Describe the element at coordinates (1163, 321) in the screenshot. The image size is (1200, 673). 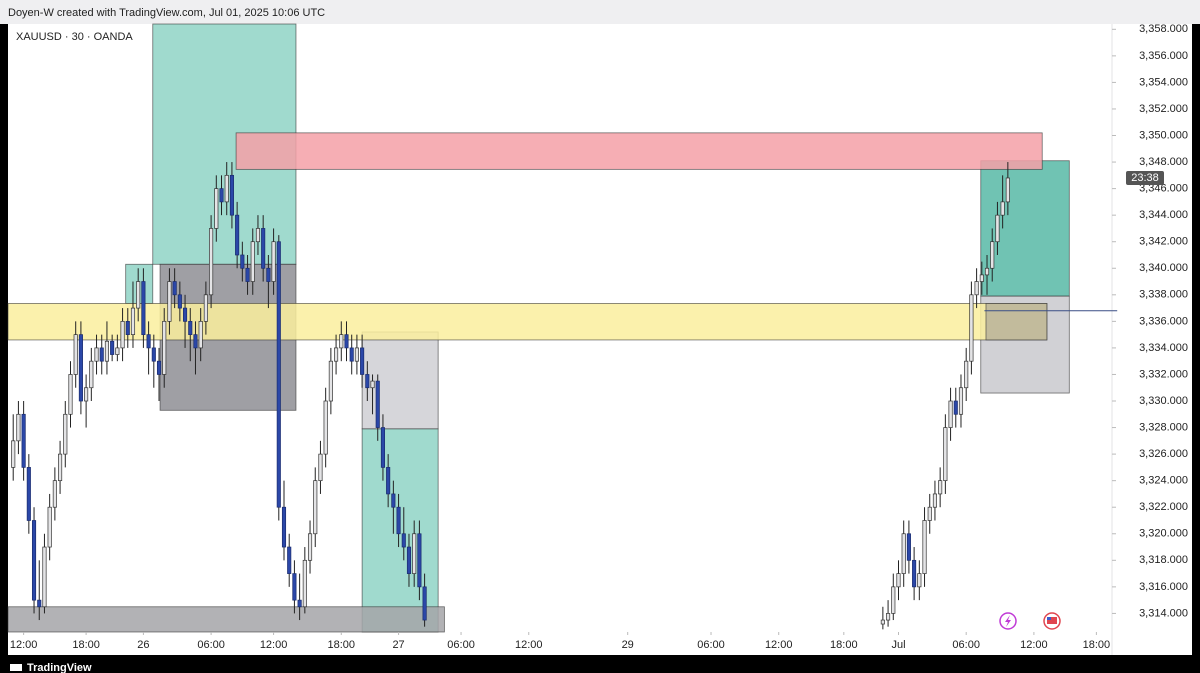
I see `y-tick-label: 3,336.000` at that location.